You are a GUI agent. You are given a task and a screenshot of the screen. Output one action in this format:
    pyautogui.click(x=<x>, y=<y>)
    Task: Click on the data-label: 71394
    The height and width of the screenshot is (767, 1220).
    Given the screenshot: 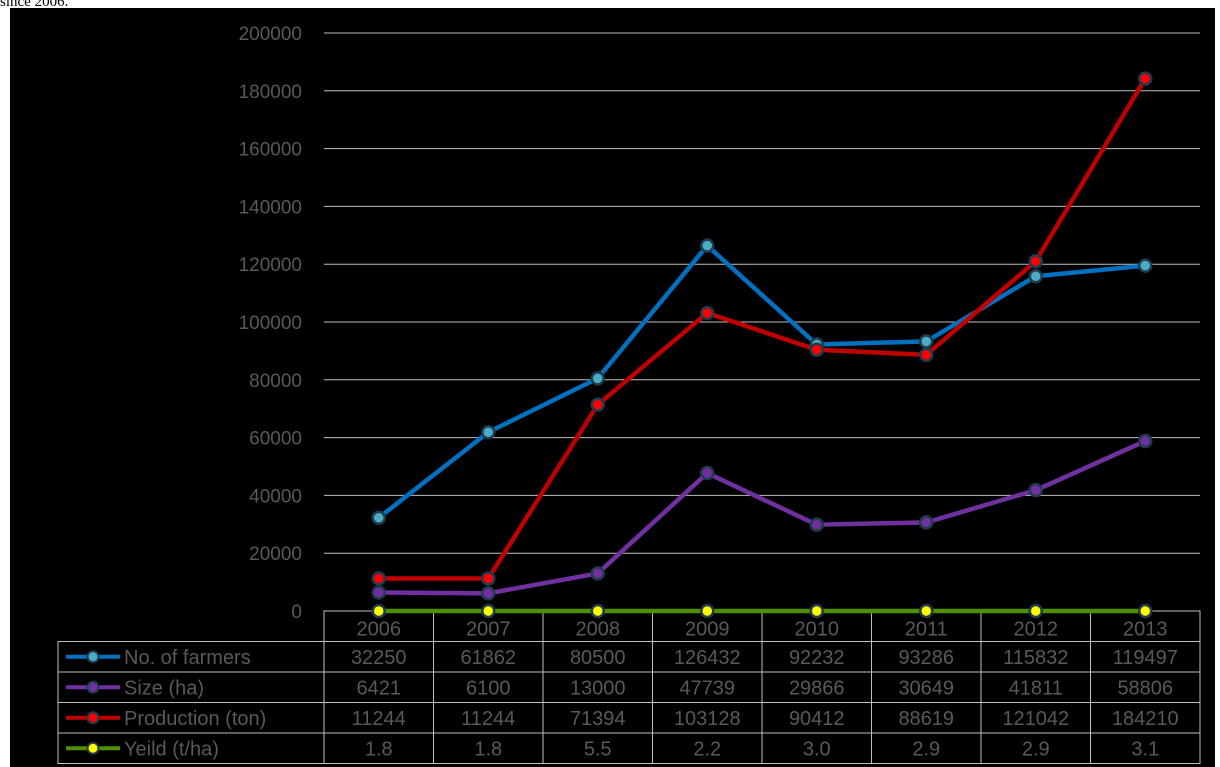 What is the action you would take?
    pyautogui.click(x=598, y=719)
    